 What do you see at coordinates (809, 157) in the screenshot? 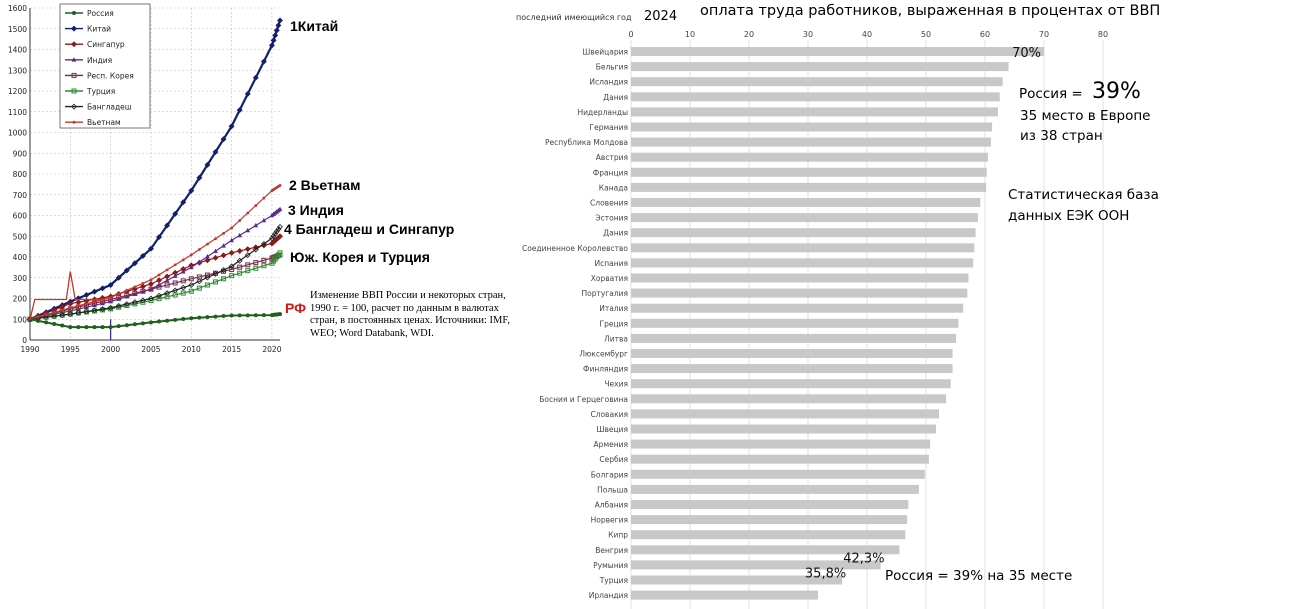
I see `bar-Австрия` at bounding box center [809, 157].